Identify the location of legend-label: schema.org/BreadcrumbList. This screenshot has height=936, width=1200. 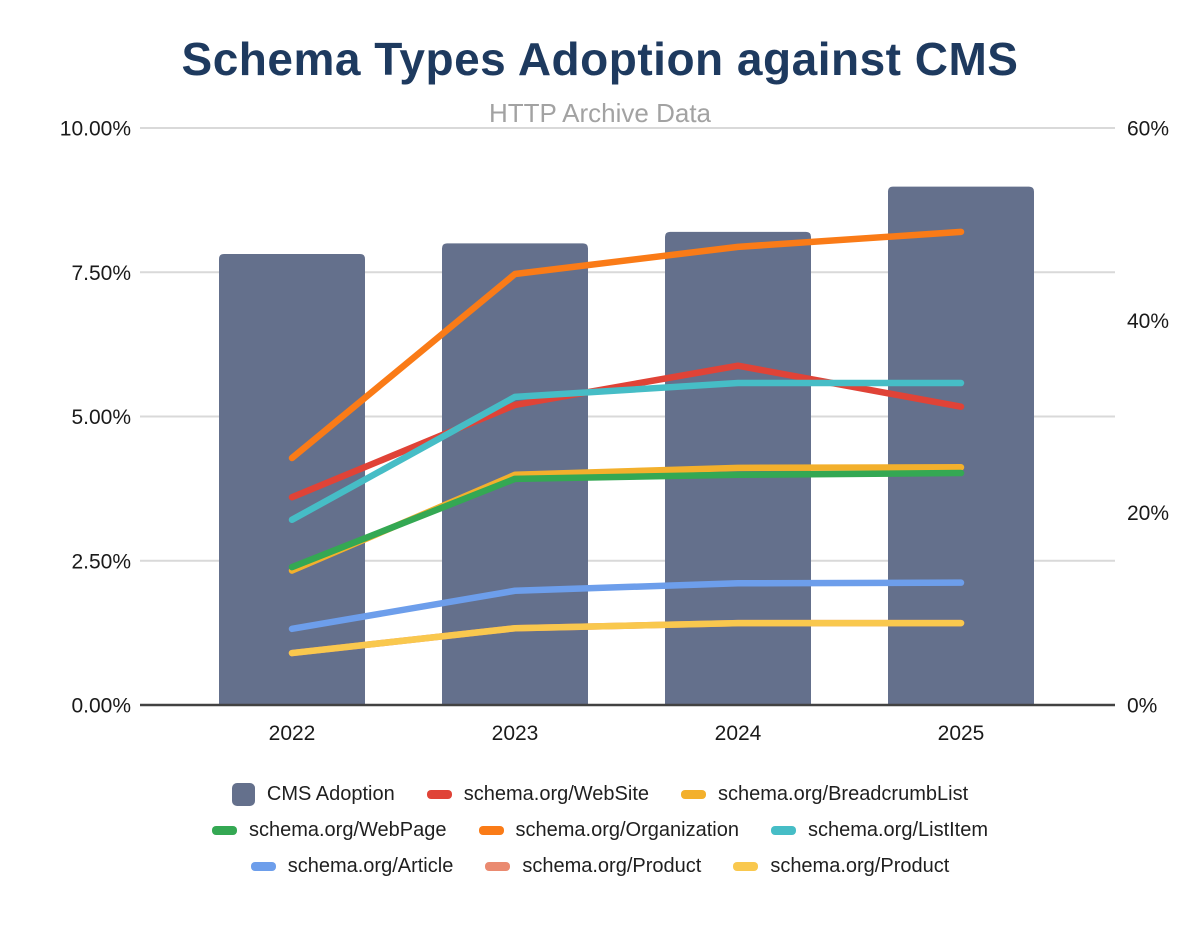
(843, 794).